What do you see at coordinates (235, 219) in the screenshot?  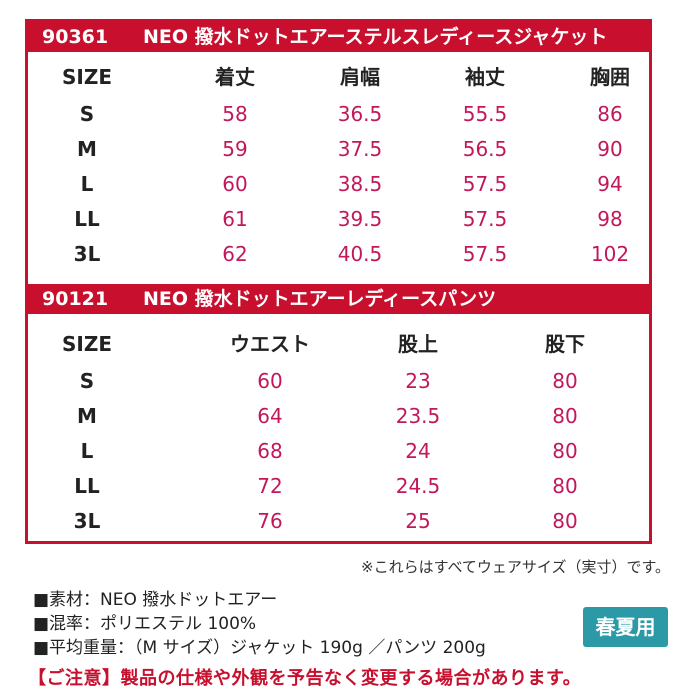 I see `jacket-measurement-cell: 61` at bounding box center [235, 219].